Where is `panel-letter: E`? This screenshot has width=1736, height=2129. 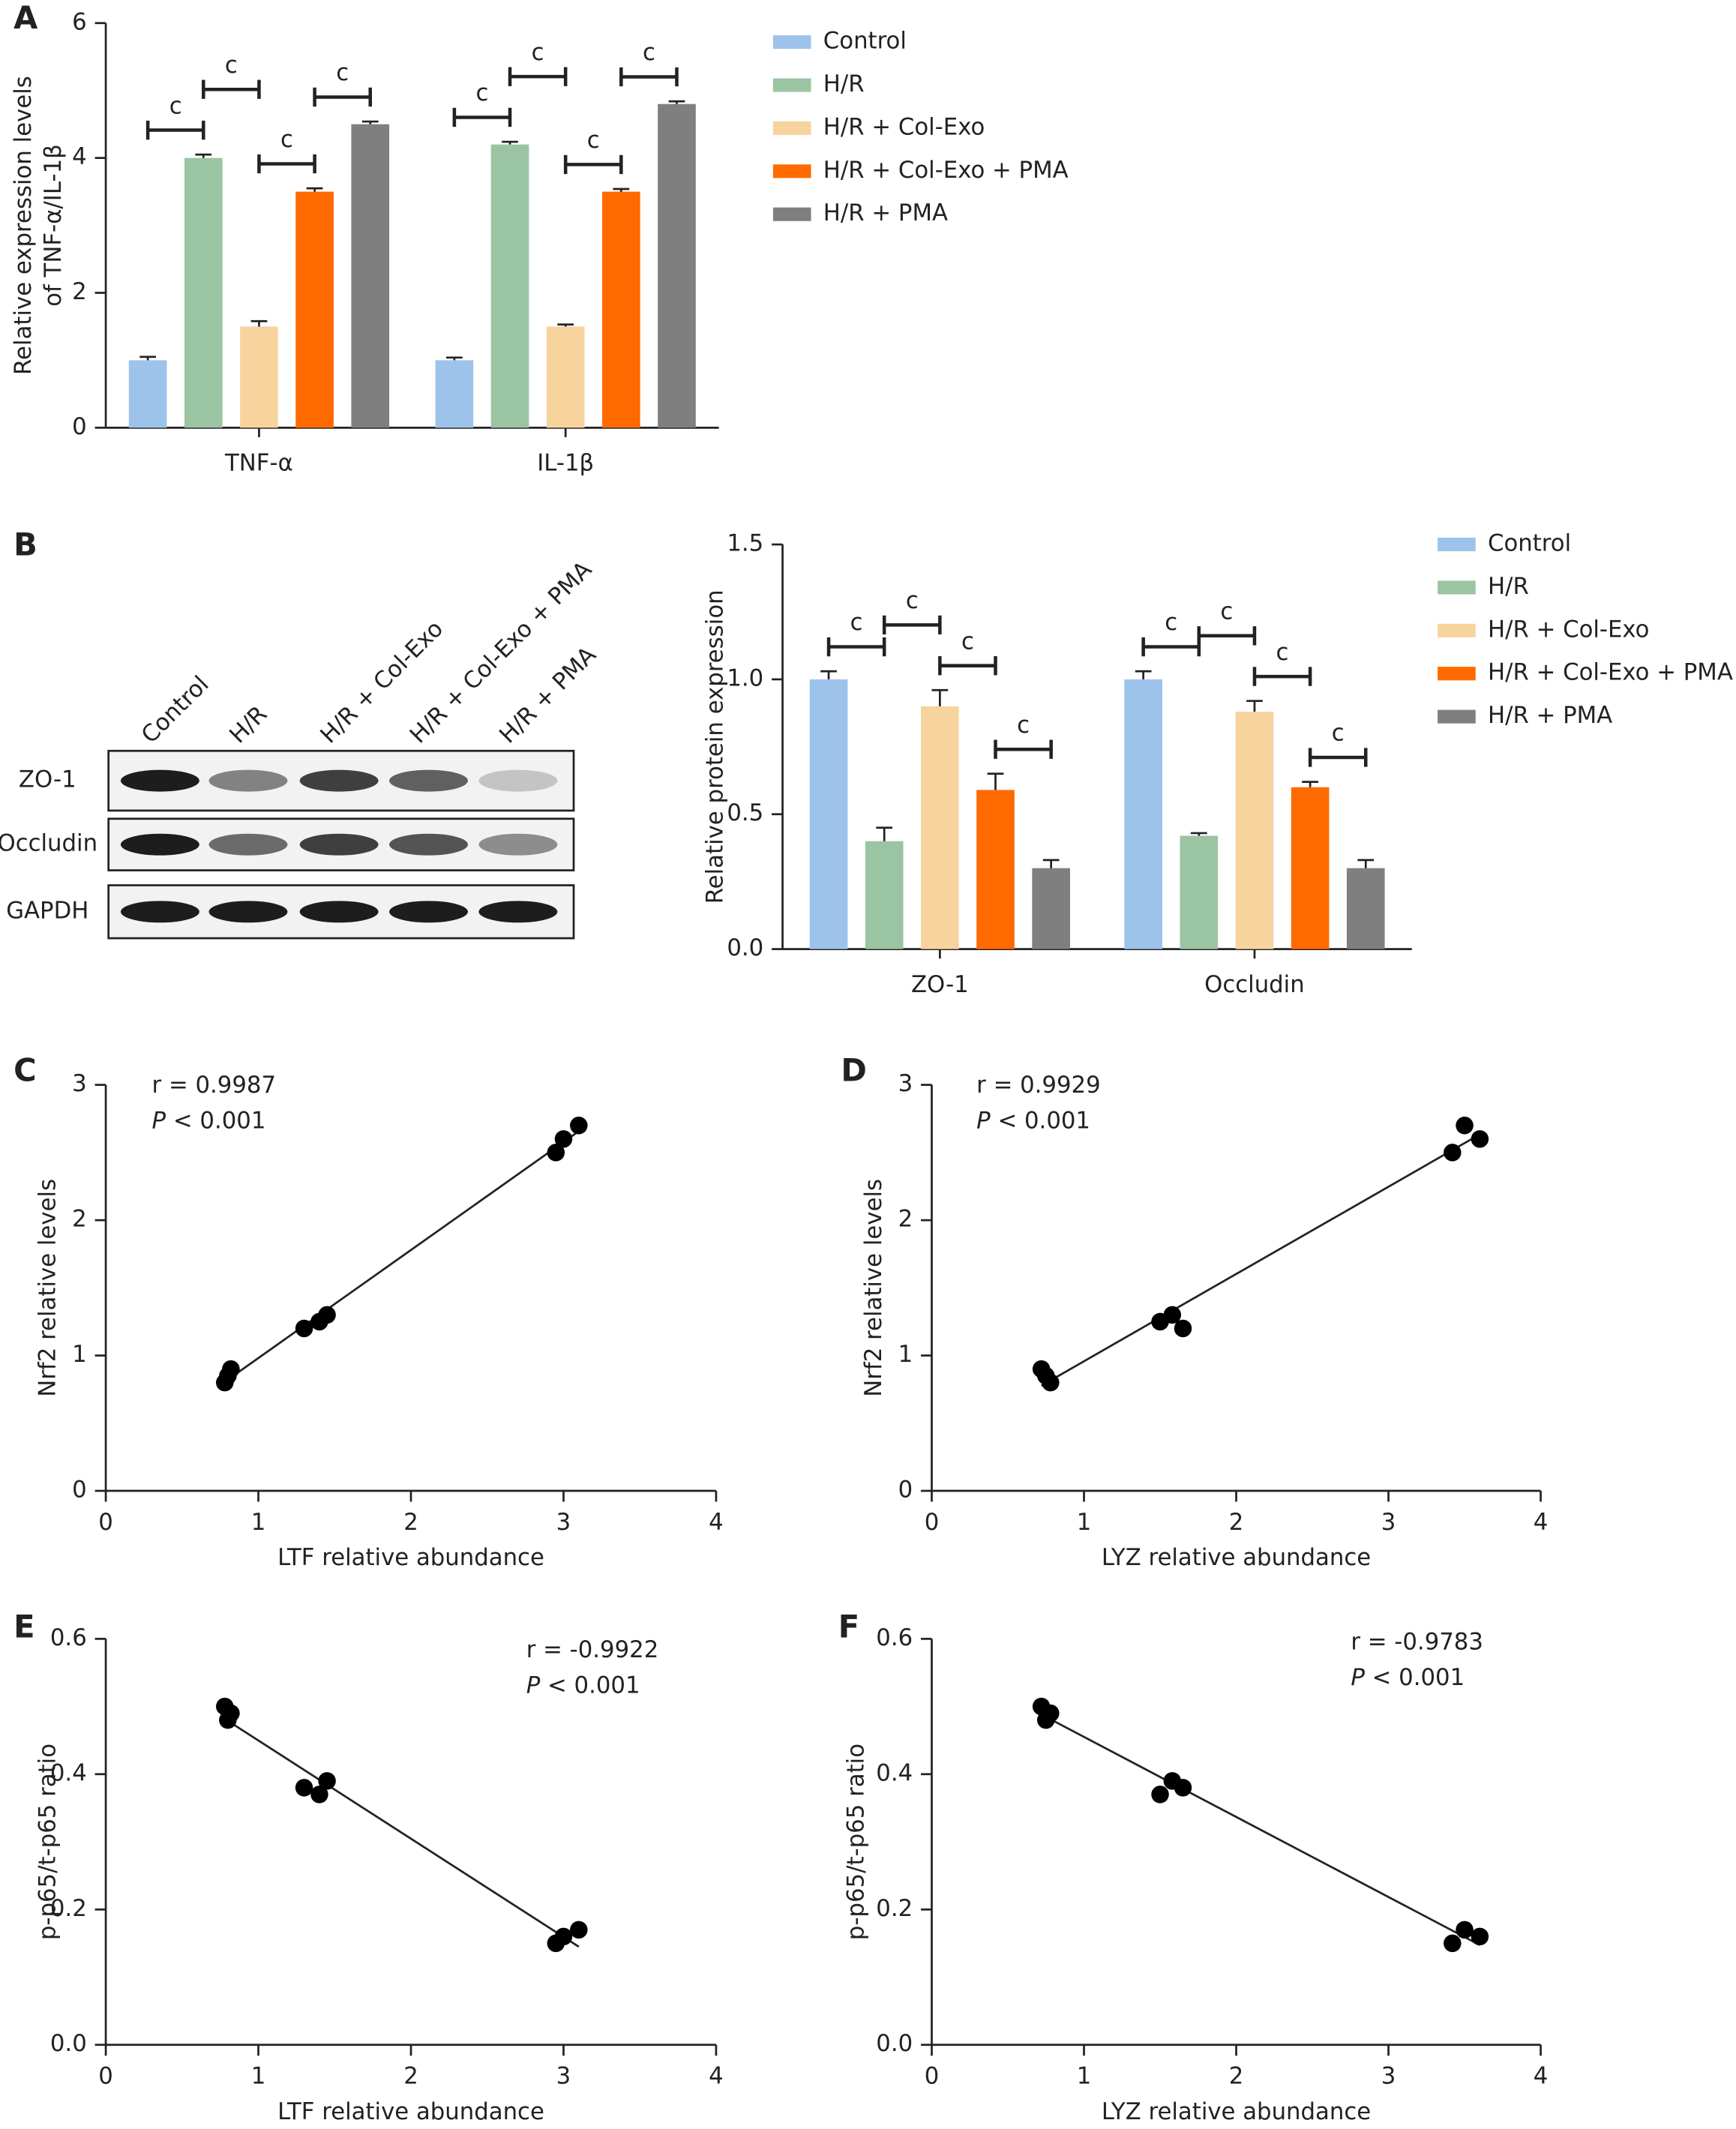 panel-letter: E is located at coordinates (23, 1627).